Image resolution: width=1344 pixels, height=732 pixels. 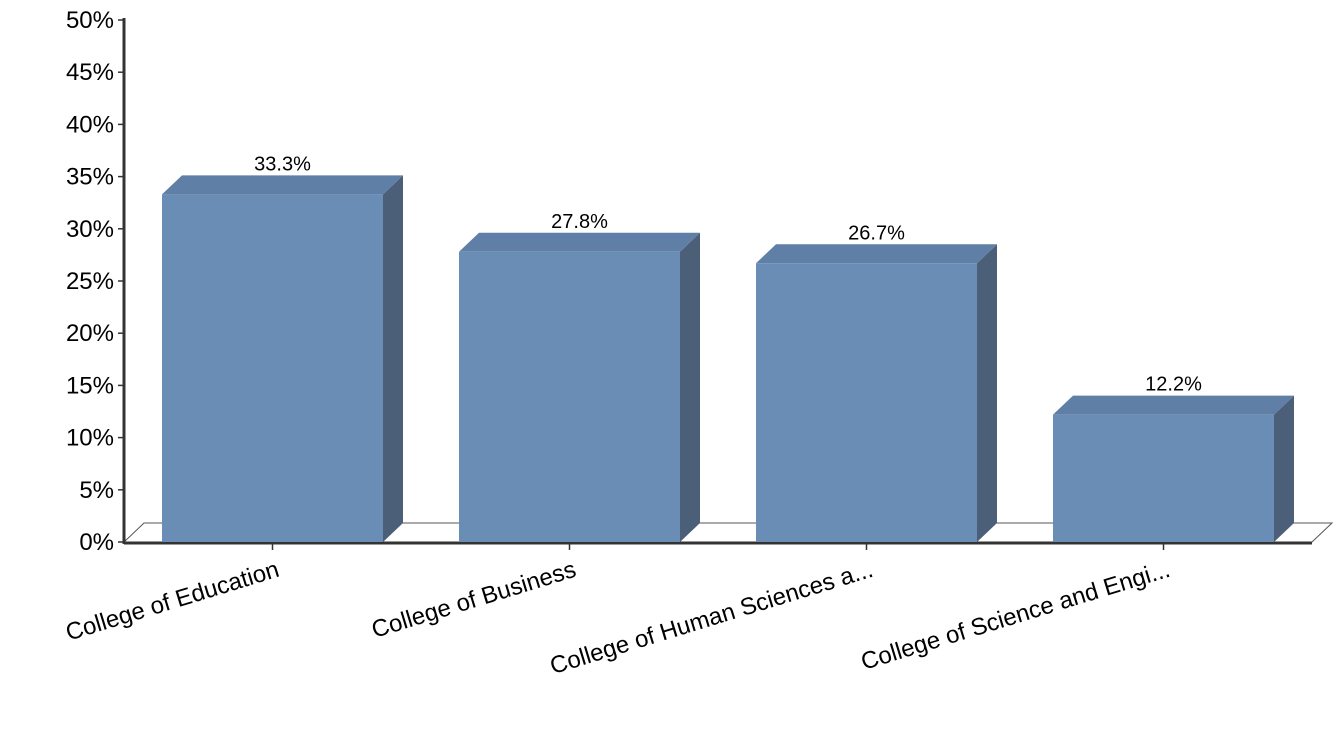 I want to click on y-tick-label: 30%, so click(x=90, y=229).